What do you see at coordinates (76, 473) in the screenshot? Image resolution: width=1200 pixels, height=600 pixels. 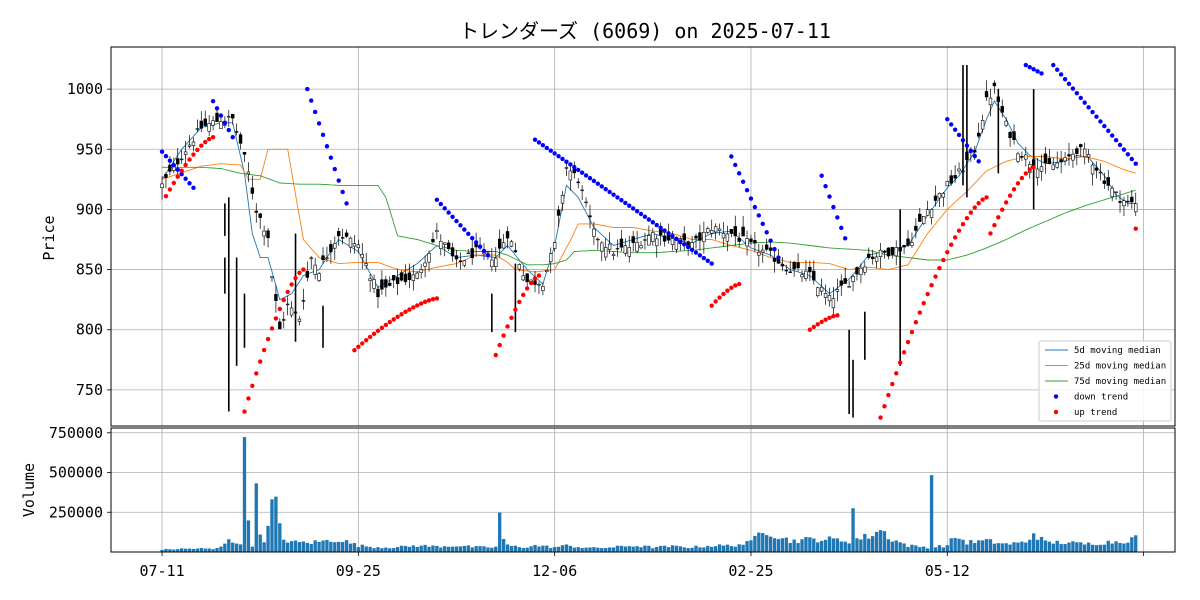 I see `volume-y-tick-label: 500000` at bounding box center [76, 473].